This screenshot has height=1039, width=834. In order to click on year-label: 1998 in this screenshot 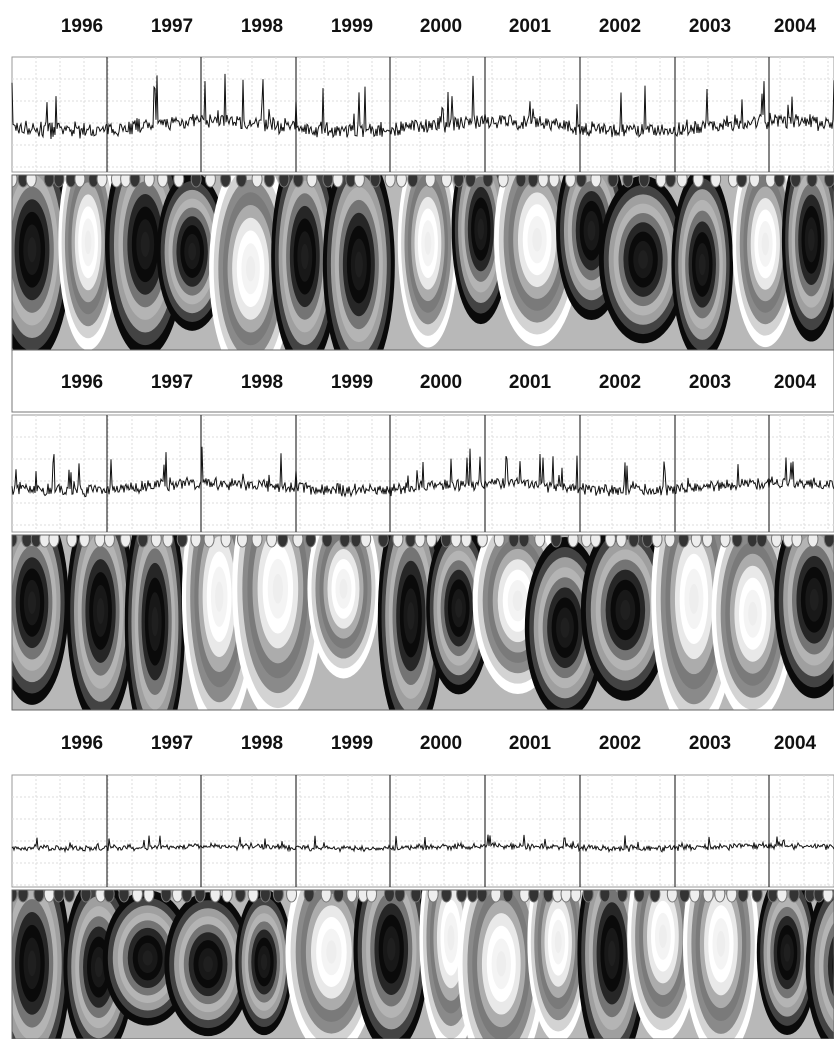, I will do `click(262, 26)`.